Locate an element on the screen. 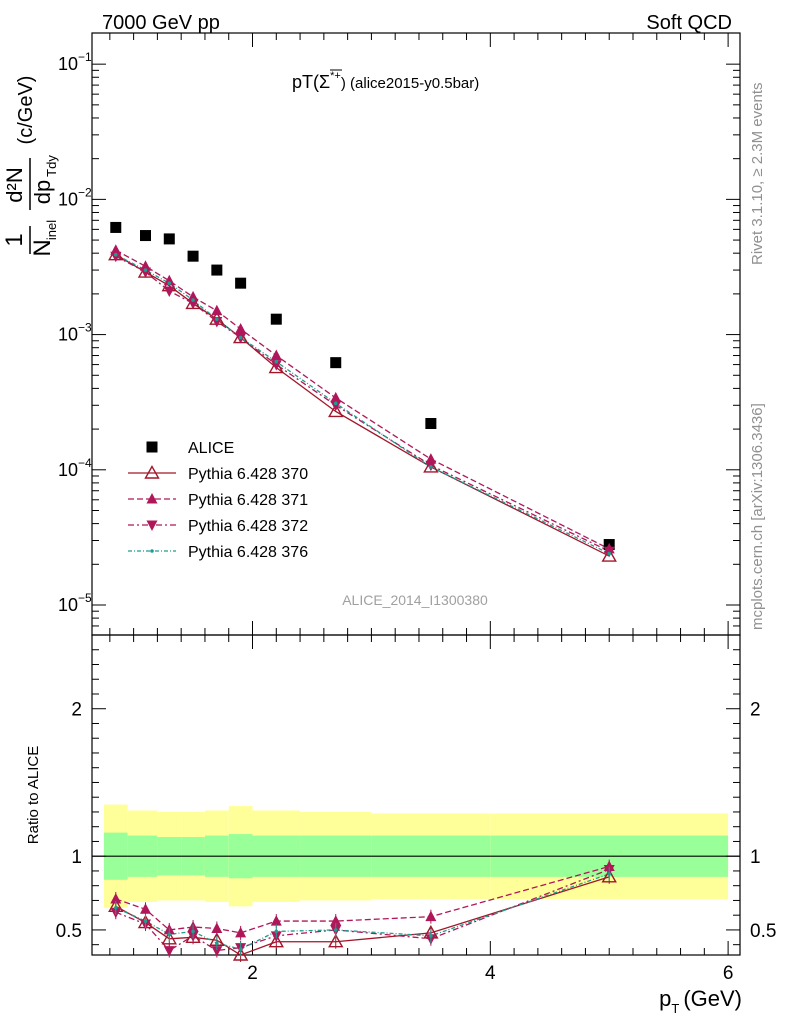 The image size is (786, 1024). main-plot-title: pT(Σ*+) (alice2015-y0.5bar) is located at coordinates (385, 81).